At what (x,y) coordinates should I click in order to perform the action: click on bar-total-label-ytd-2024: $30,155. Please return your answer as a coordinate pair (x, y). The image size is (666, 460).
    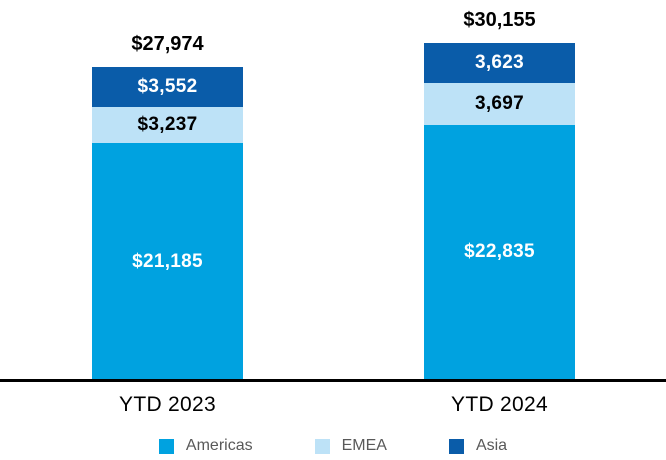
    Looking at the image, I should click on (499, 20).